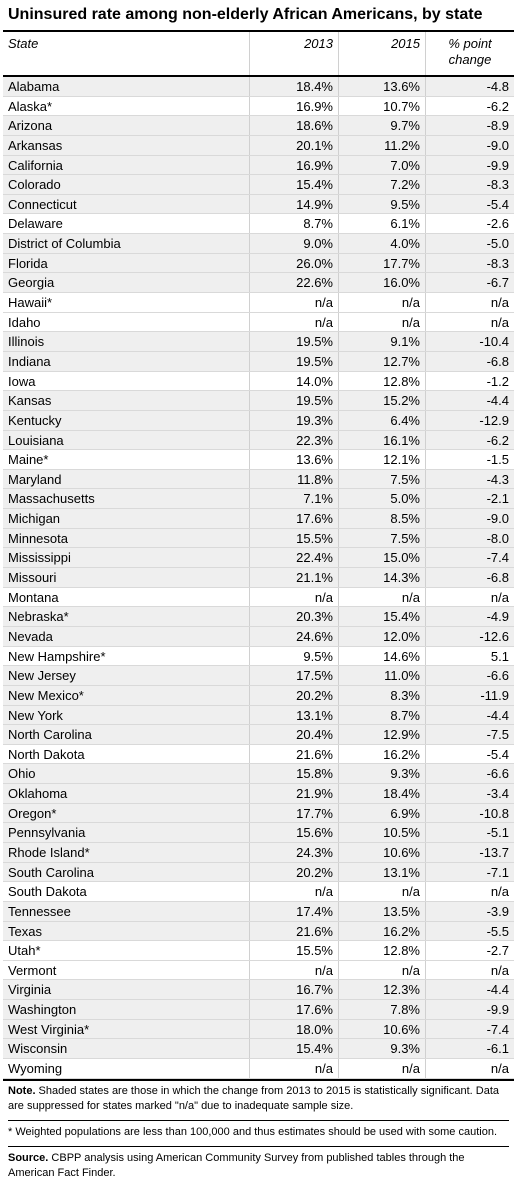 This screenshot has width=517, height=1200. Describe the element at coordinates (258, 499) in the screenshot. I see `table-row: Massachusetts 7.1% 5.0% -2.1` at that location.